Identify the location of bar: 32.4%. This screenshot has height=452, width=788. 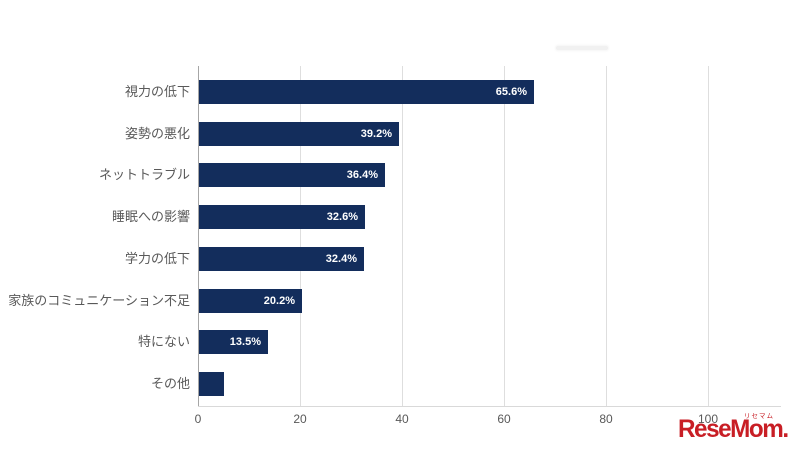
(281, 258).